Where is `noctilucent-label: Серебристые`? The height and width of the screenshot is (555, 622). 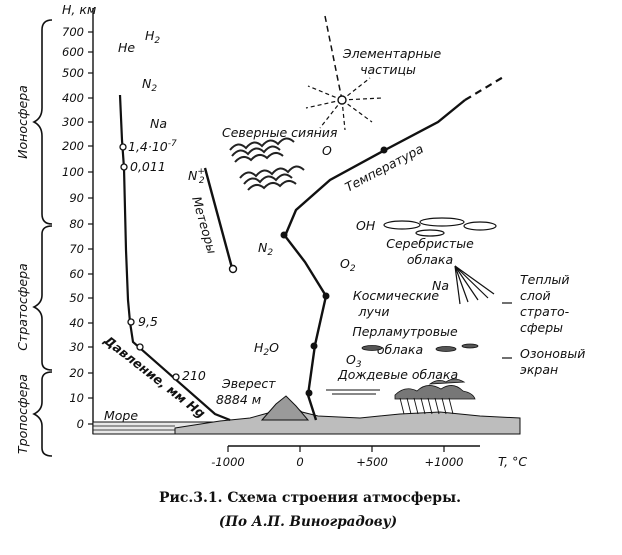 noctilucent-label: Серебристые is located at coordinates (430, 243).